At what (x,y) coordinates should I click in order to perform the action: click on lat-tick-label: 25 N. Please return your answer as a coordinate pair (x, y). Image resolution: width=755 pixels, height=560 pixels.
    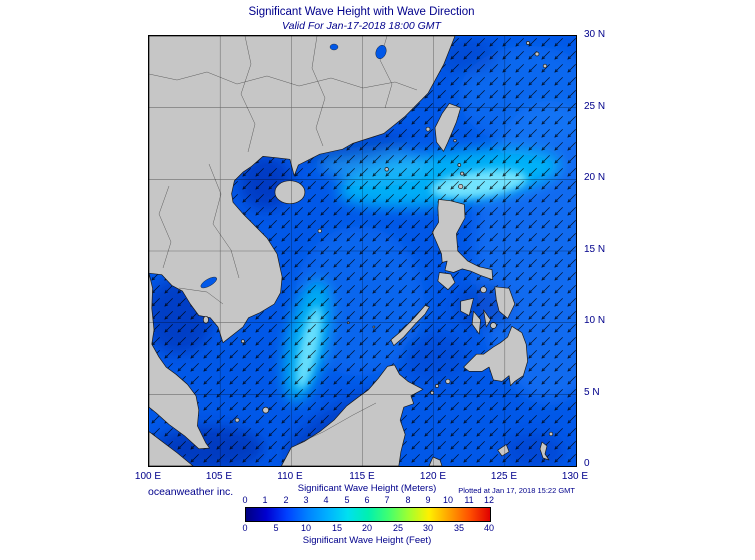
    Looking at the image, I should click on (595, 106).